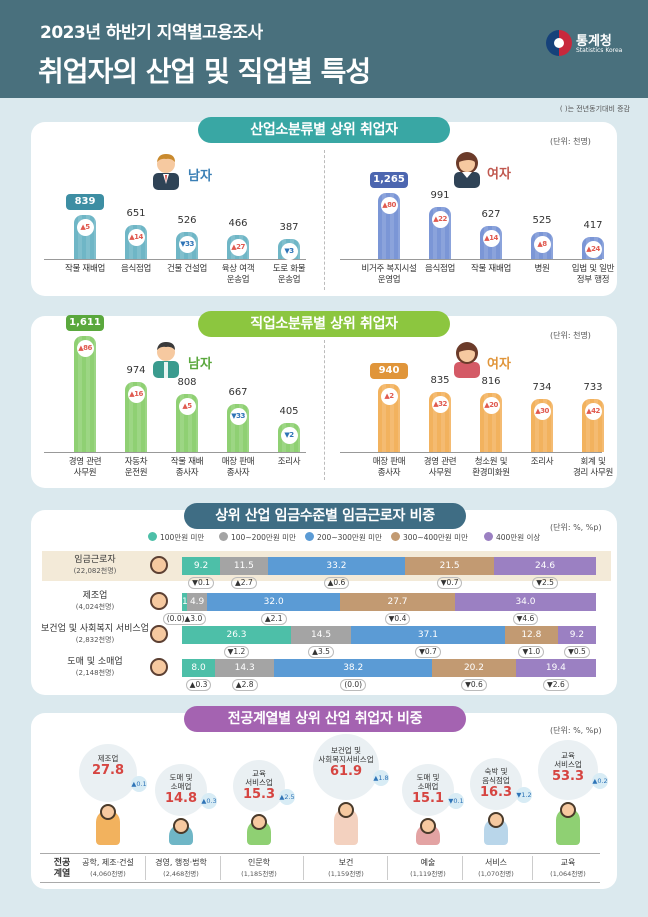 The height and width of the screenshot is (917, 648). Describe the element at coordinates (245, 668) in the screenshot. I see `wage-seg-3-1: 14.3` at that location.